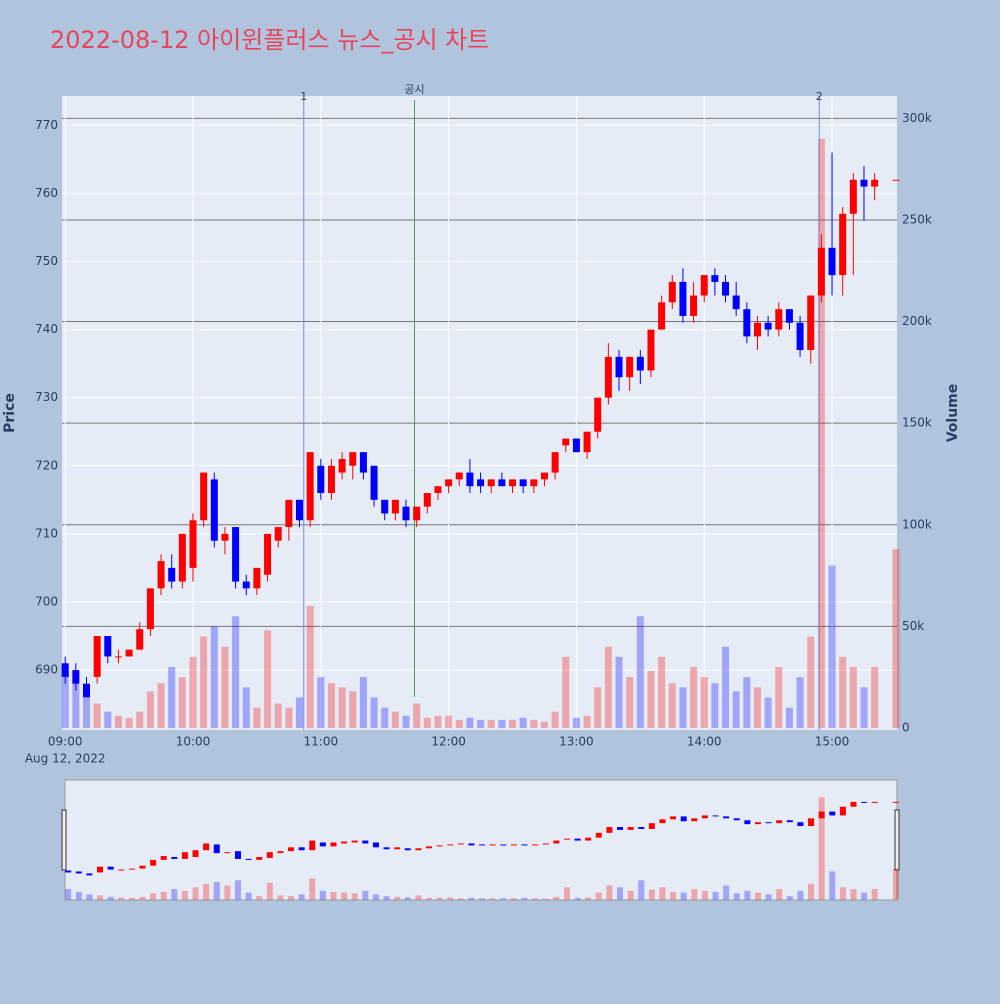 This screenshot has height=1004, width=1000. I want to click on event-label: 공시, so click(414, 89).